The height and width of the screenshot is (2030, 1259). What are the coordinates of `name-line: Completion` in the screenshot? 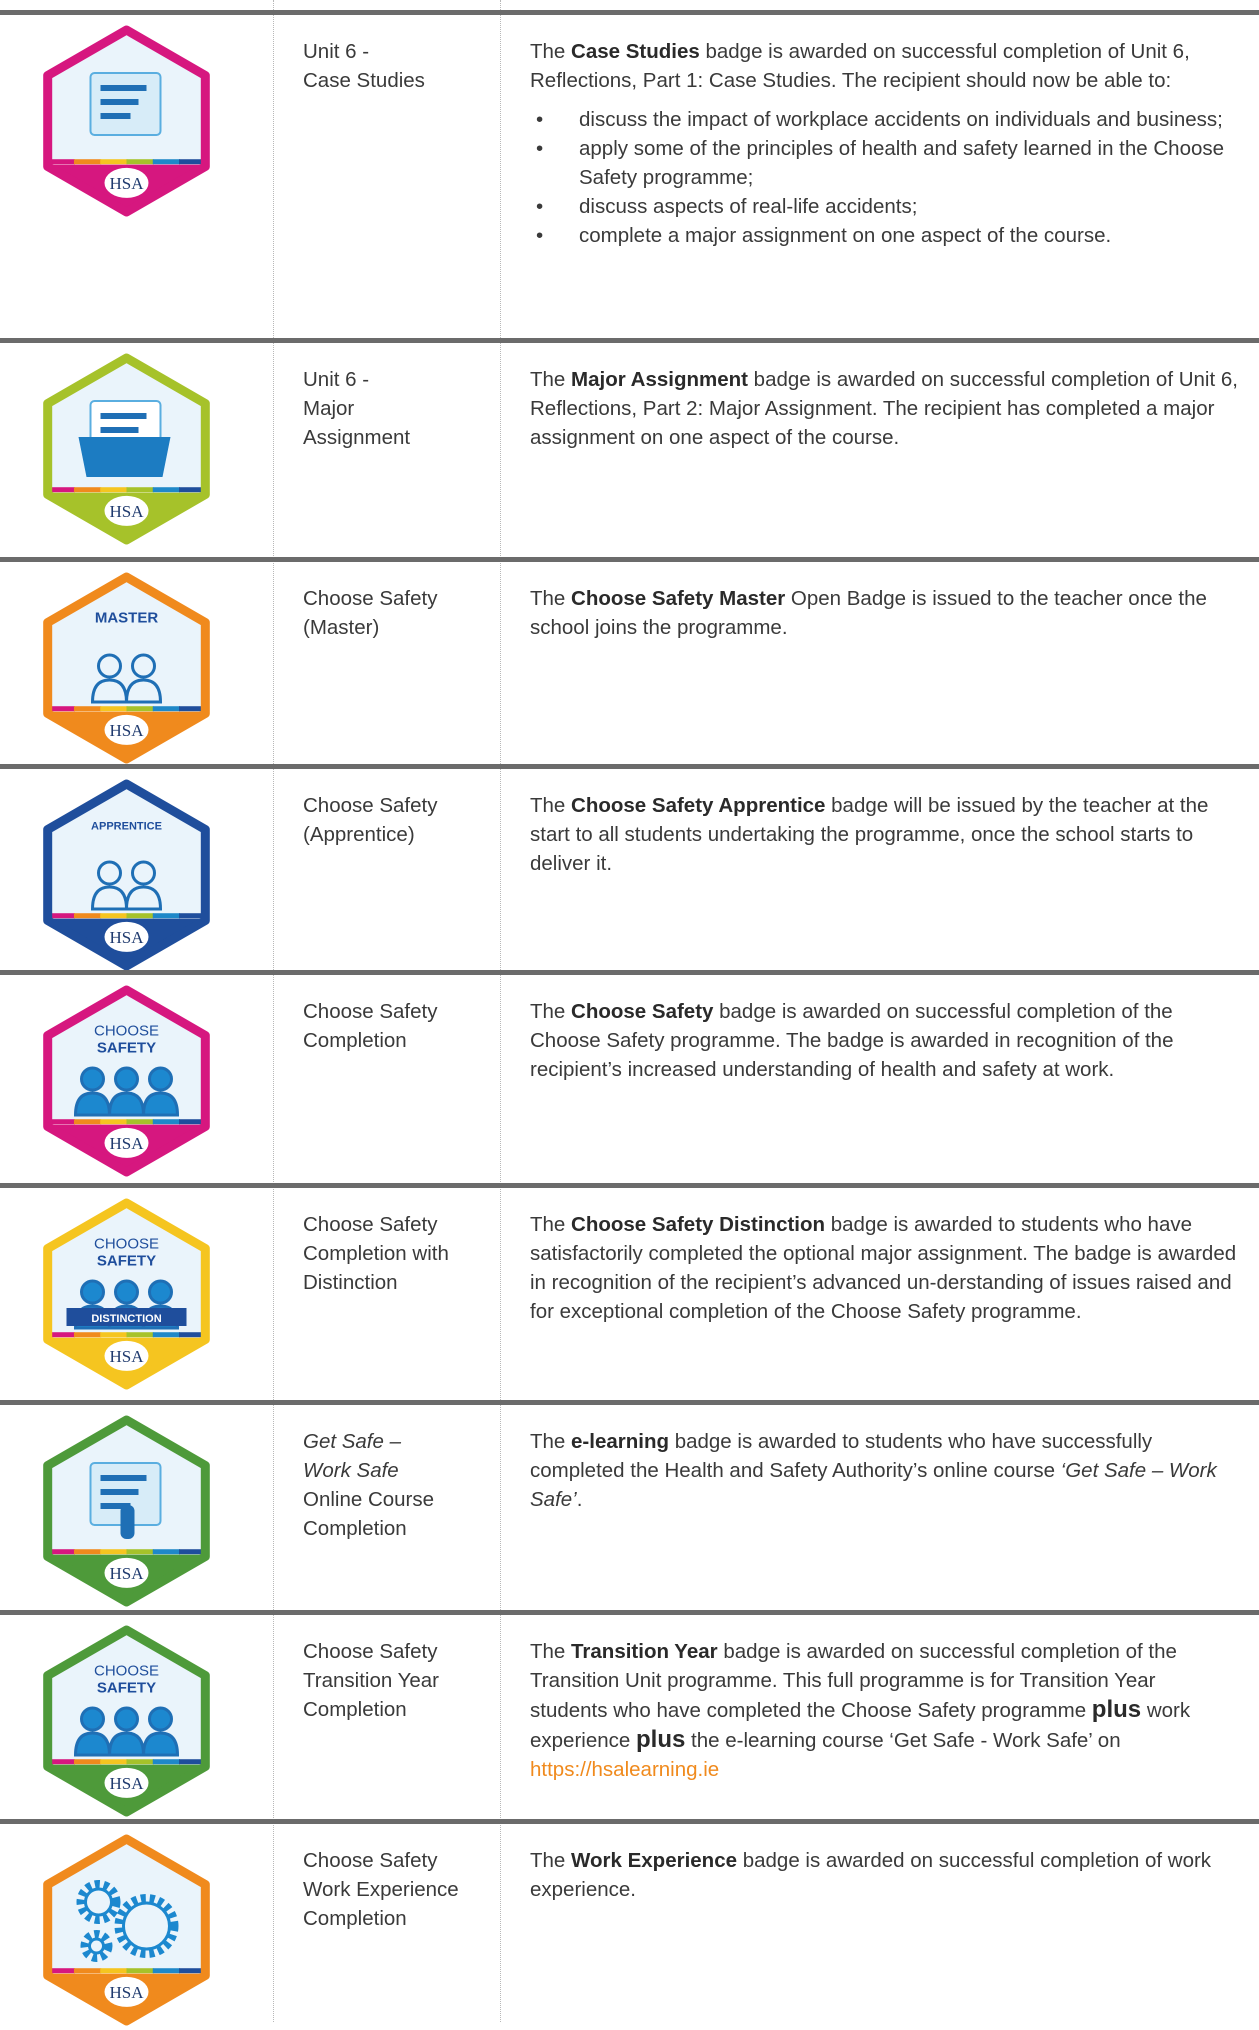 It's located at (398, 1709).